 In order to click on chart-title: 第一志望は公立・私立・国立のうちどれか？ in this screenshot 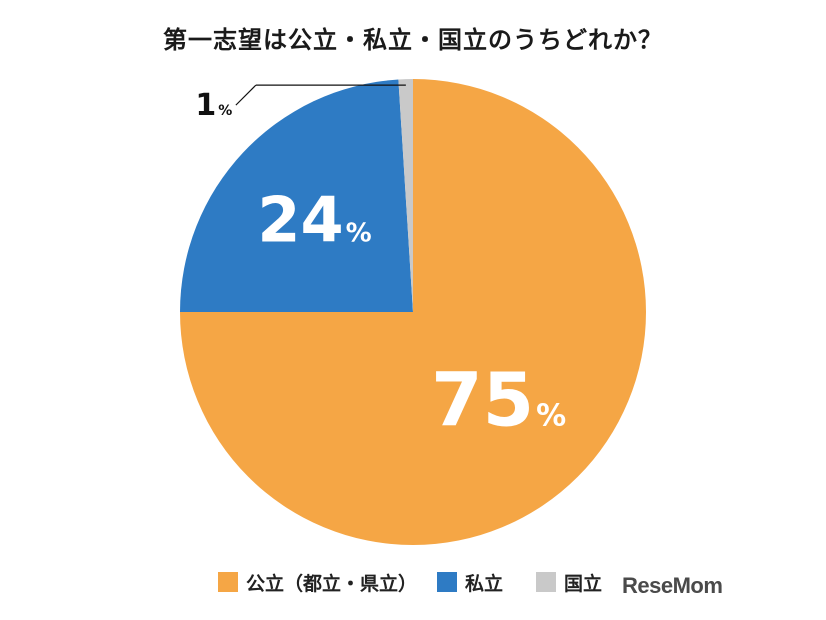, I will do `click(413, 40)`.